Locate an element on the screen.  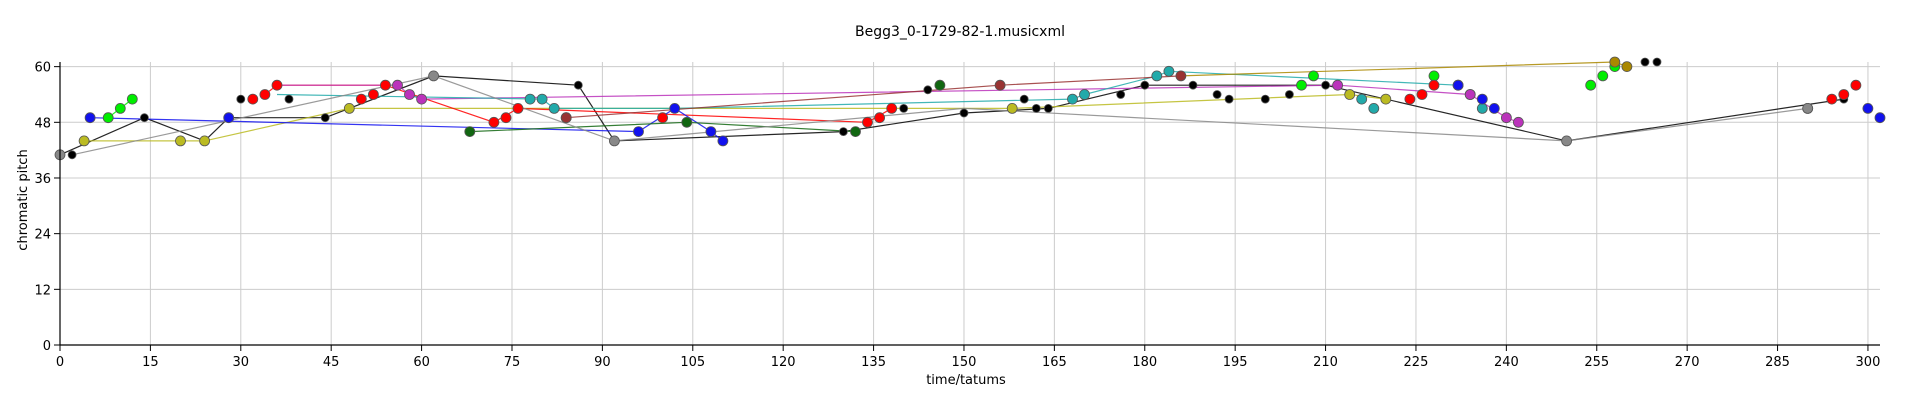
y-tick-label: 0 is located at coordinates (47, 346).